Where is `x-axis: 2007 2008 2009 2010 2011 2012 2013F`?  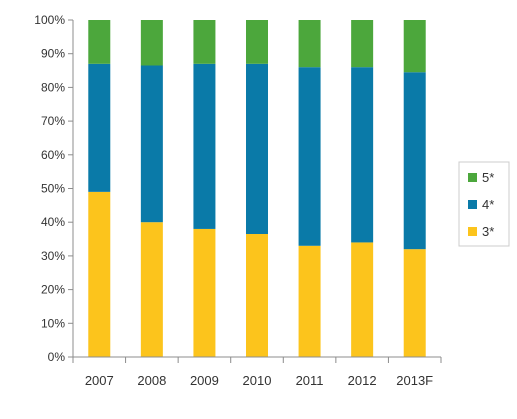 x-axis: 2007 2008 2009 2010 2011 2012 2013F is located at coordinates (257, 372).